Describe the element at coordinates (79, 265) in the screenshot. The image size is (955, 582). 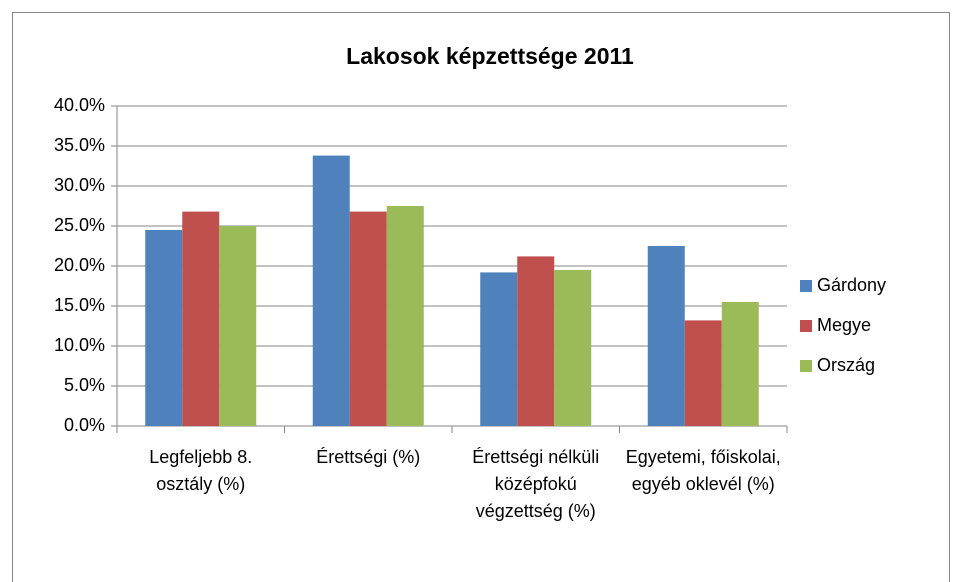
I see `y-tick-label: 20.0%` at that location.